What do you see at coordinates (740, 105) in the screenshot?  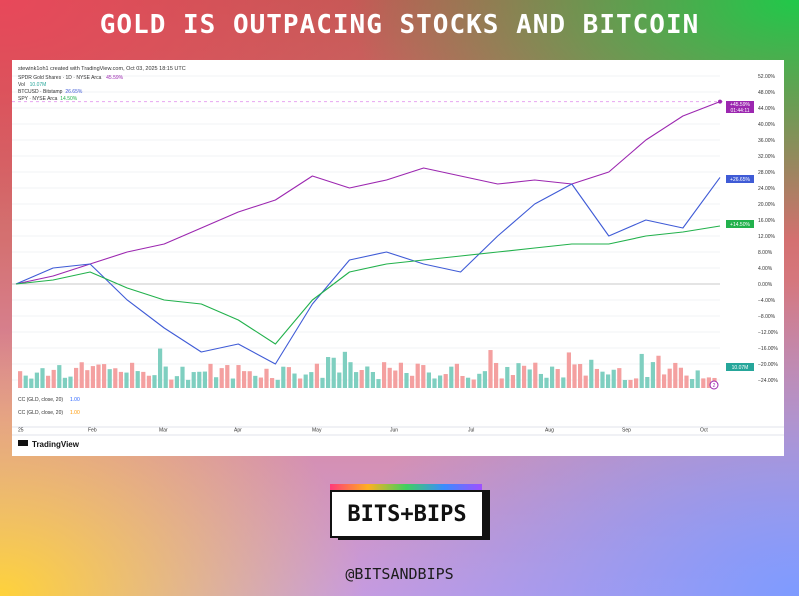 I see `tag-gold-value: +45.59%` at bounding box center [740, 105].